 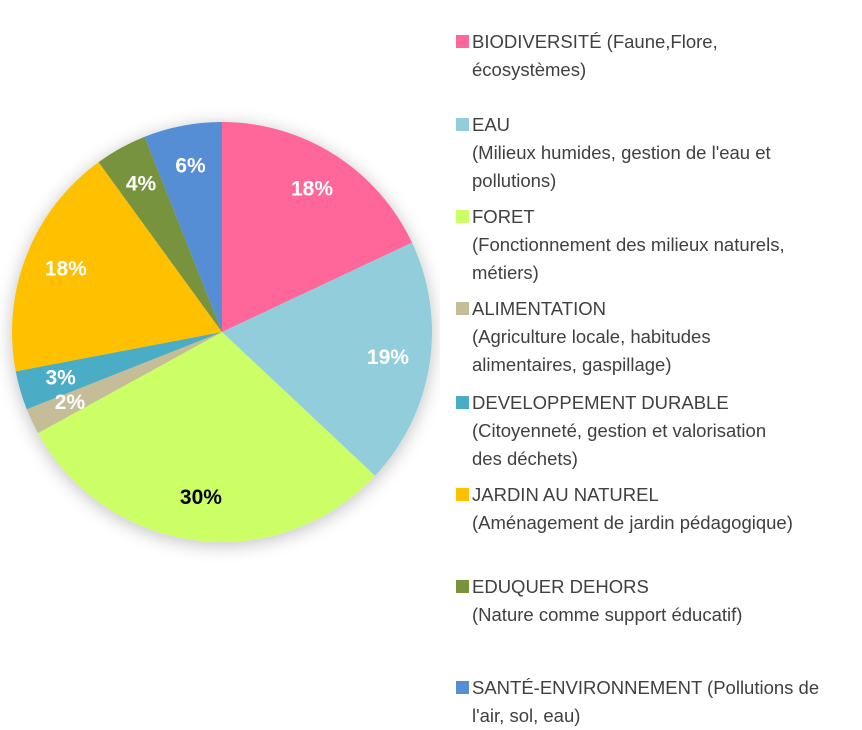 I want to click on data-label: 2%, so click(x=70, y=402).